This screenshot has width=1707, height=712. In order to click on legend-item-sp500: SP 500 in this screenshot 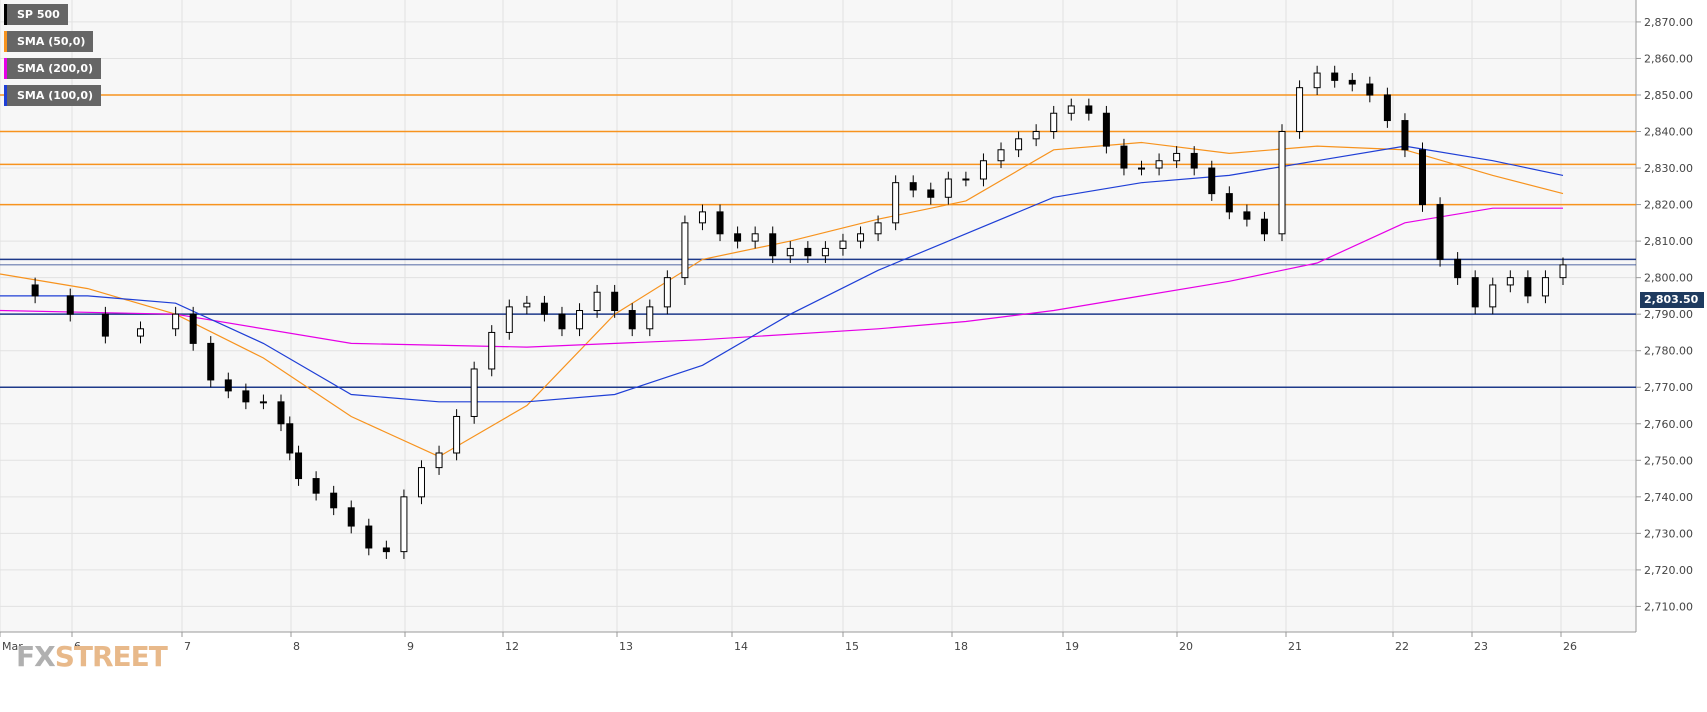, I will do `click(36, 14)`.